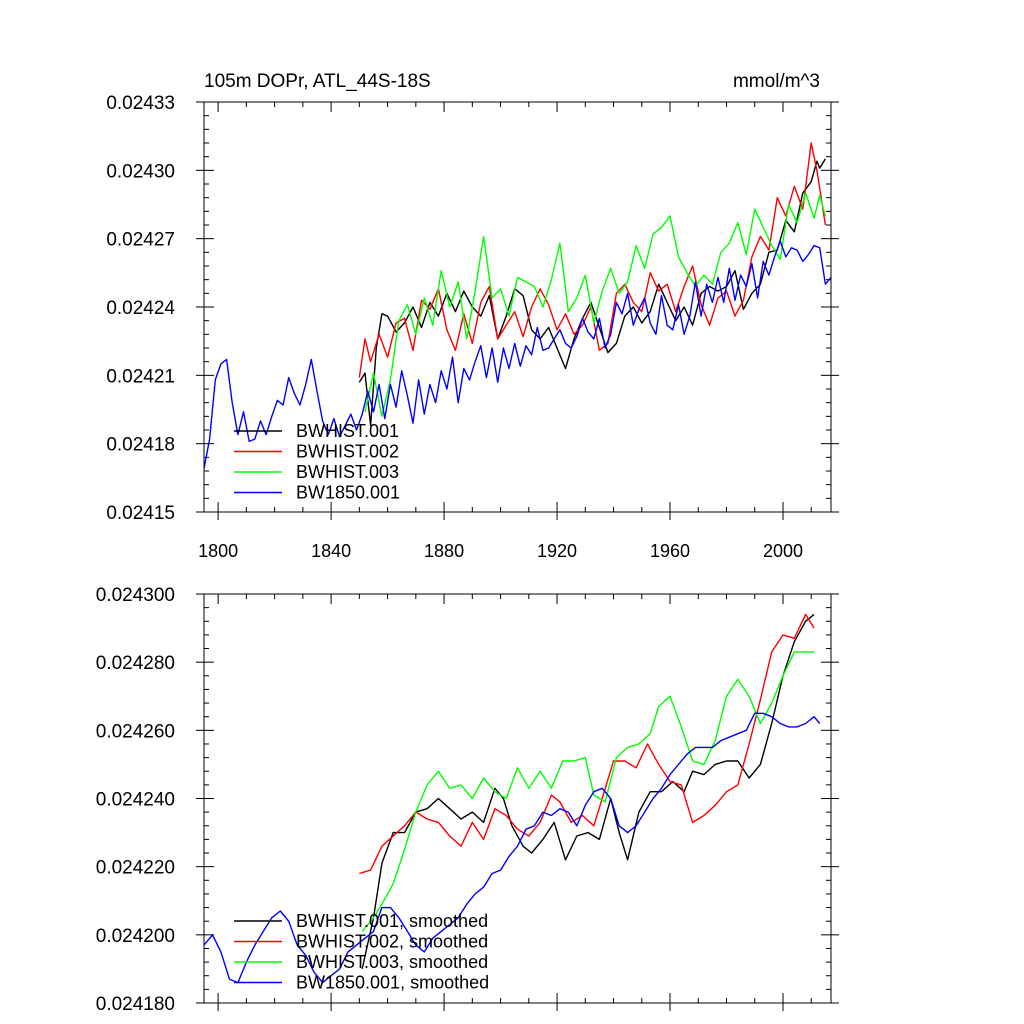 This screenshot has width=1024, height=1024. I want to click on y-tick-label: 0.024200, so click(135, 936).